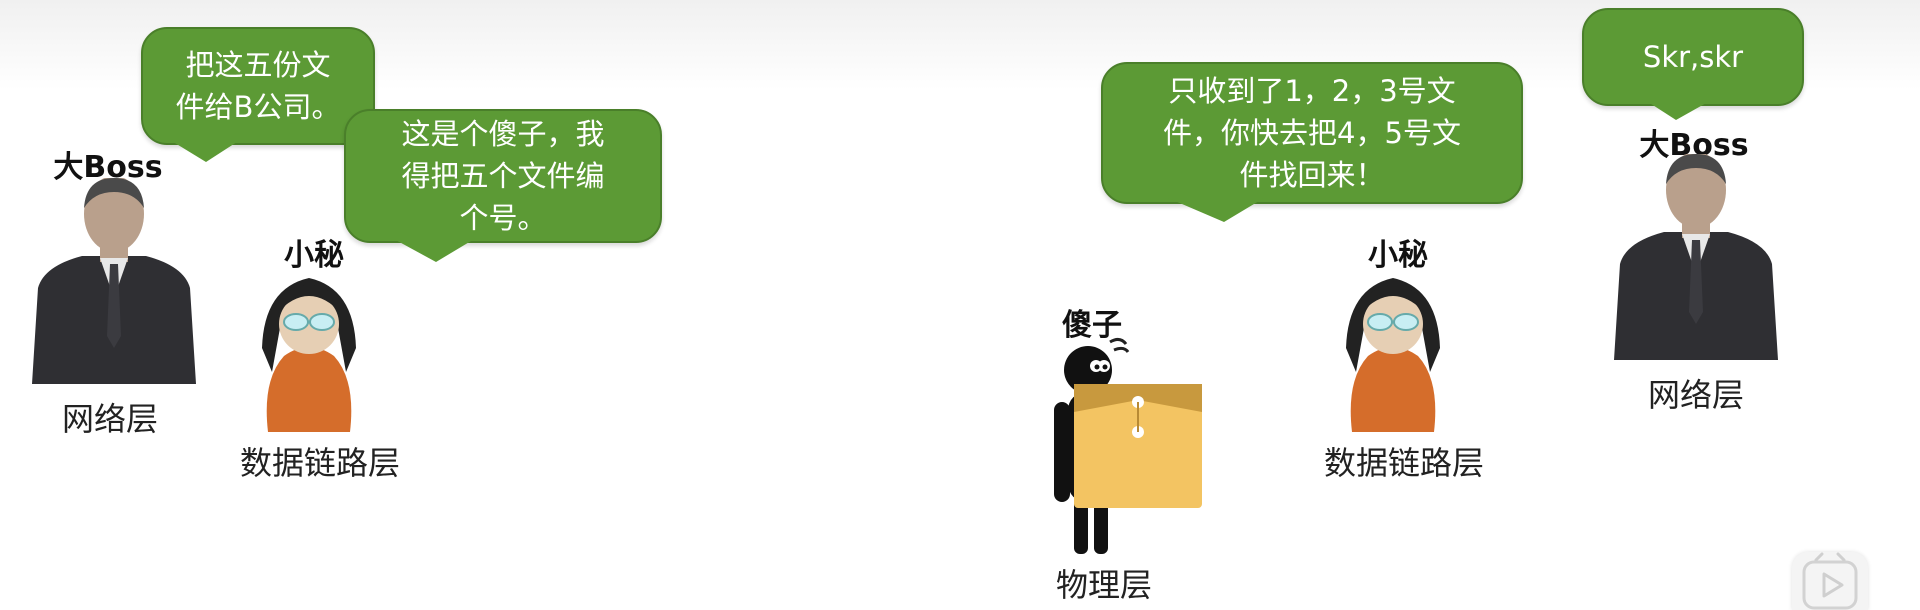 The width and height of the screenshot is (1920, 610). I want to click on secretary-speech-text-left: 这是个傻子，我 得把五个文件编 个号。, so click(503, 176).